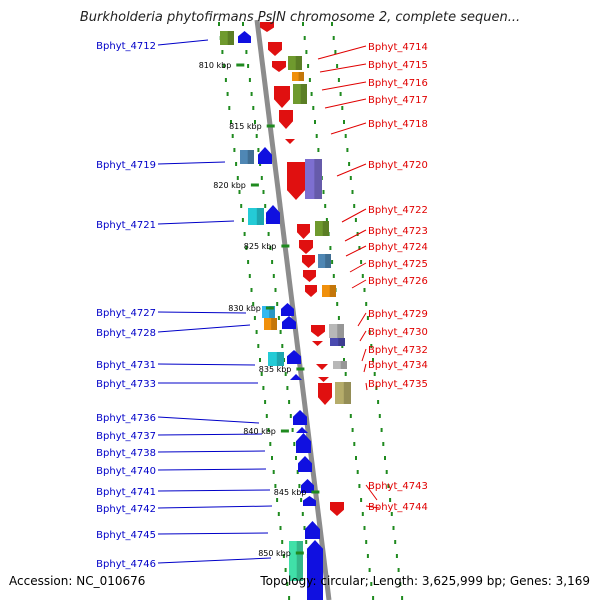 This screenshot has height=600, width=600. What do you see at coordinates (250, 157) in the screenshot?
I see `feature-steel-shade` at bounding box center [250, 157].